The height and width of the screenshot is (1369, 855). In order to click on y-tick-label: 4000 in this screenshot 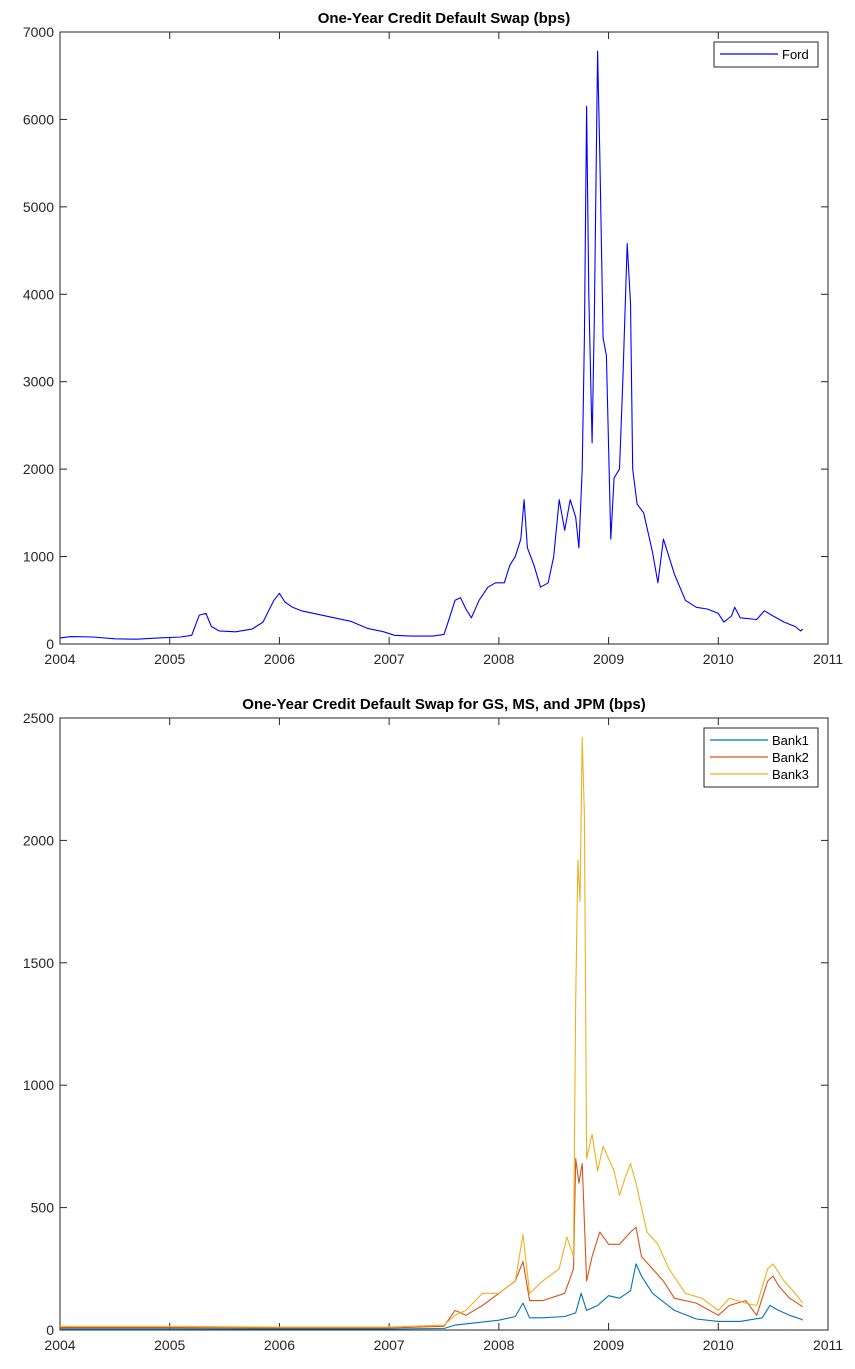, I will do `click(38, 294)`.